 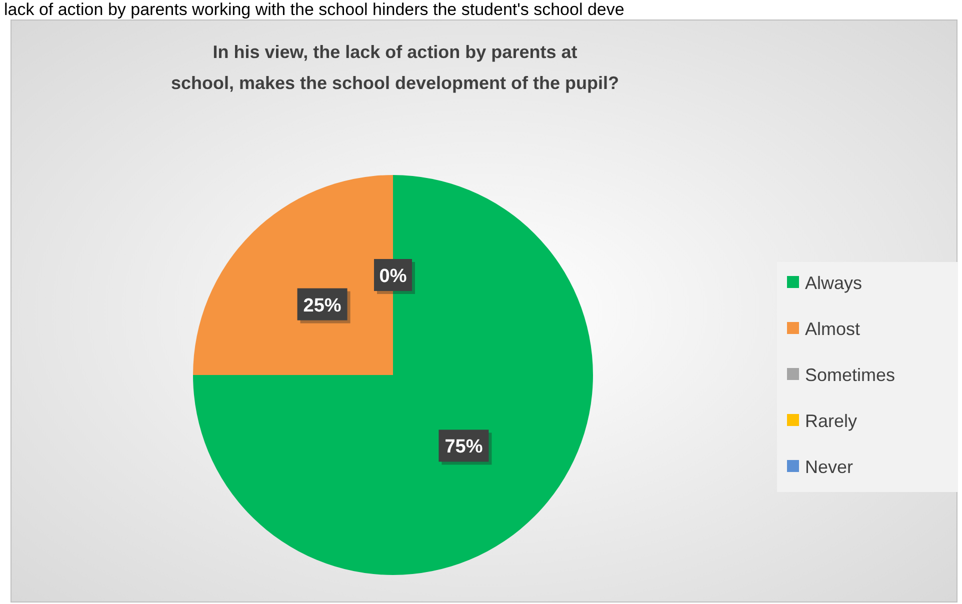 What do you see at coordinates (833, 283) in the screenshot?
I see `legend-label: Always` at bounding box center [833, 283].